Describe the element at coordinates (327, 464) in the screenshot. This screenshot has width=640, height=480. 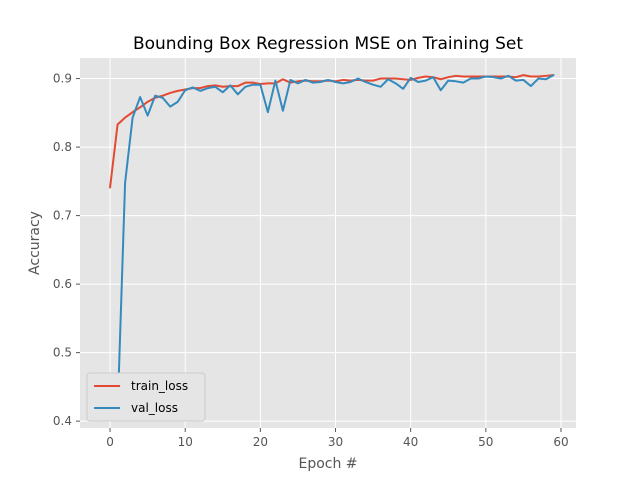
I see `x-axis-label: Epoch #` at that location.